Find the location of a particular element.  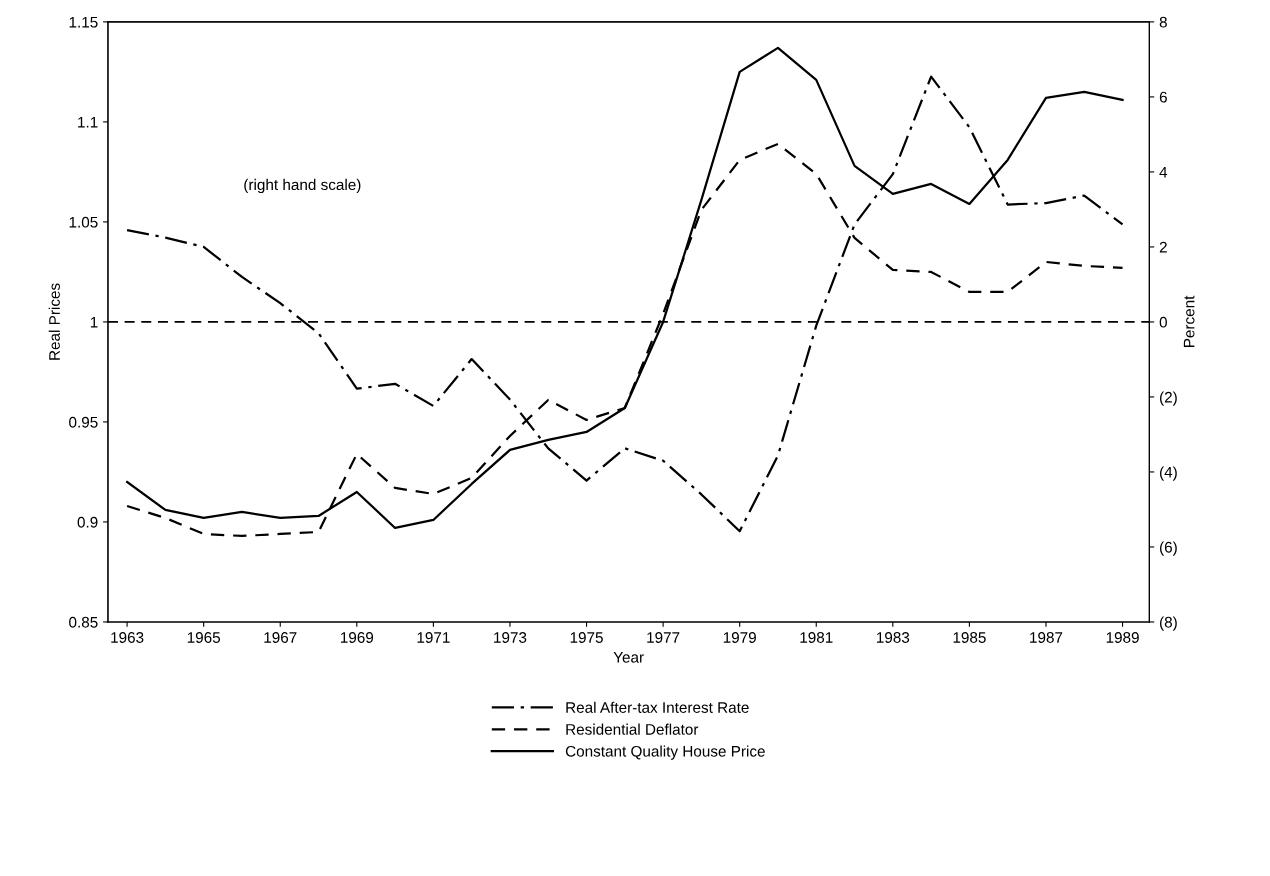

x-tick-label: 1969 is located at coordinates (357, 637).